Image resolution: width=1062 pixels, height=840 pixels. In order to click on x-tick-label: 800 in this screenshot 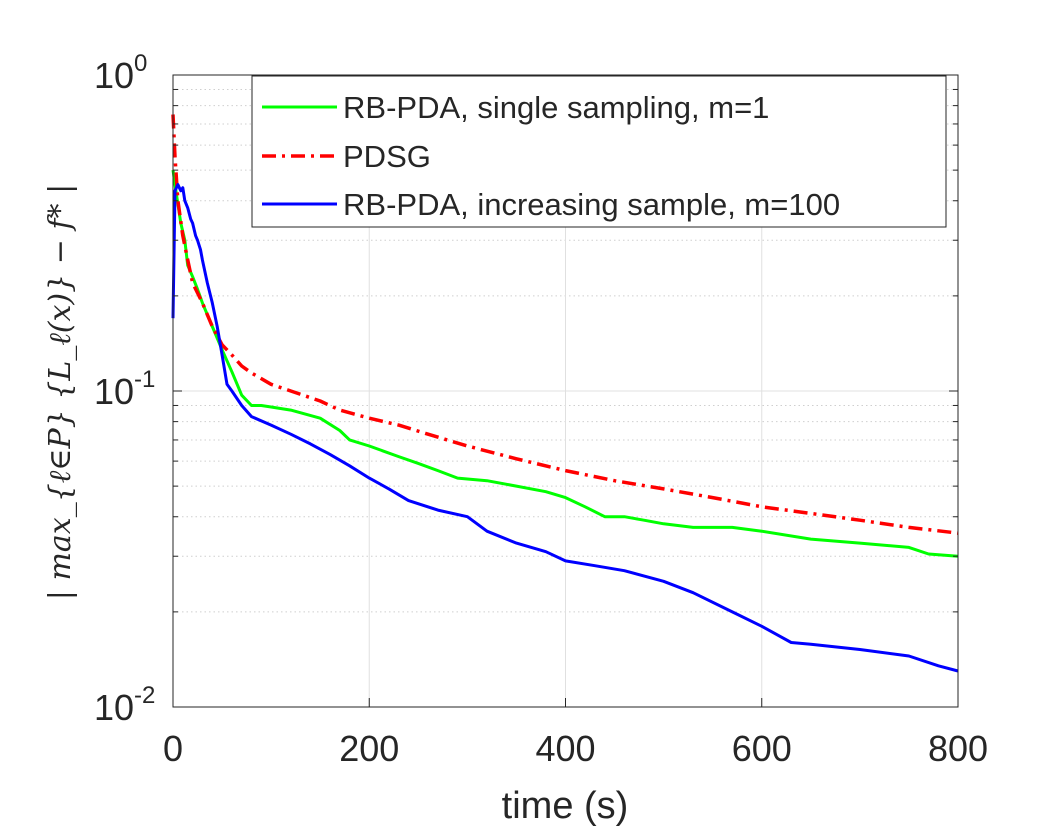, I will do `click(958, 748)`.